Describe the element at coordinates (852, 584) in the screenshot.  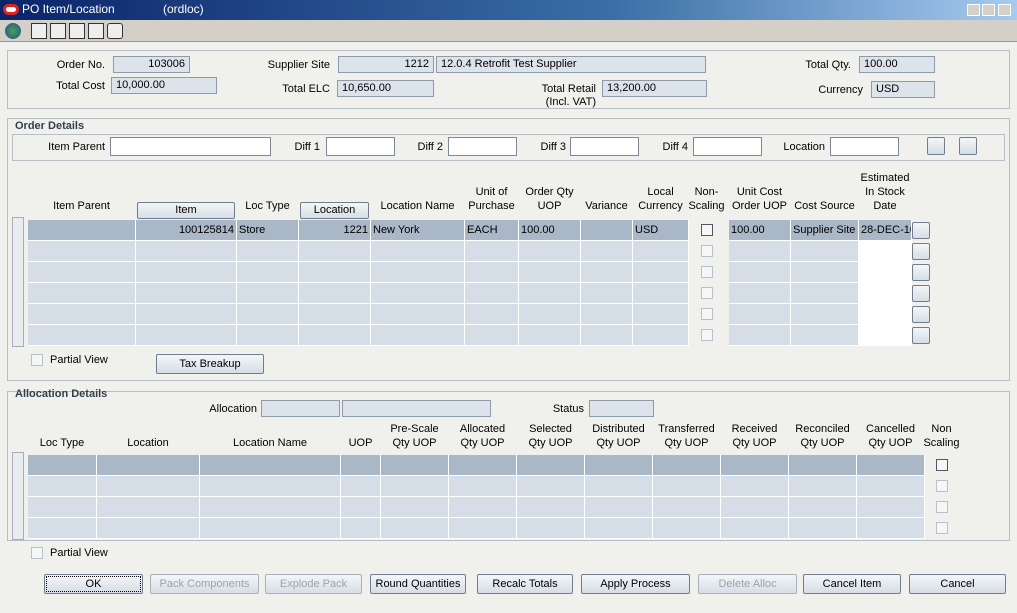
I see `action-button: Cancel Item` at that location.